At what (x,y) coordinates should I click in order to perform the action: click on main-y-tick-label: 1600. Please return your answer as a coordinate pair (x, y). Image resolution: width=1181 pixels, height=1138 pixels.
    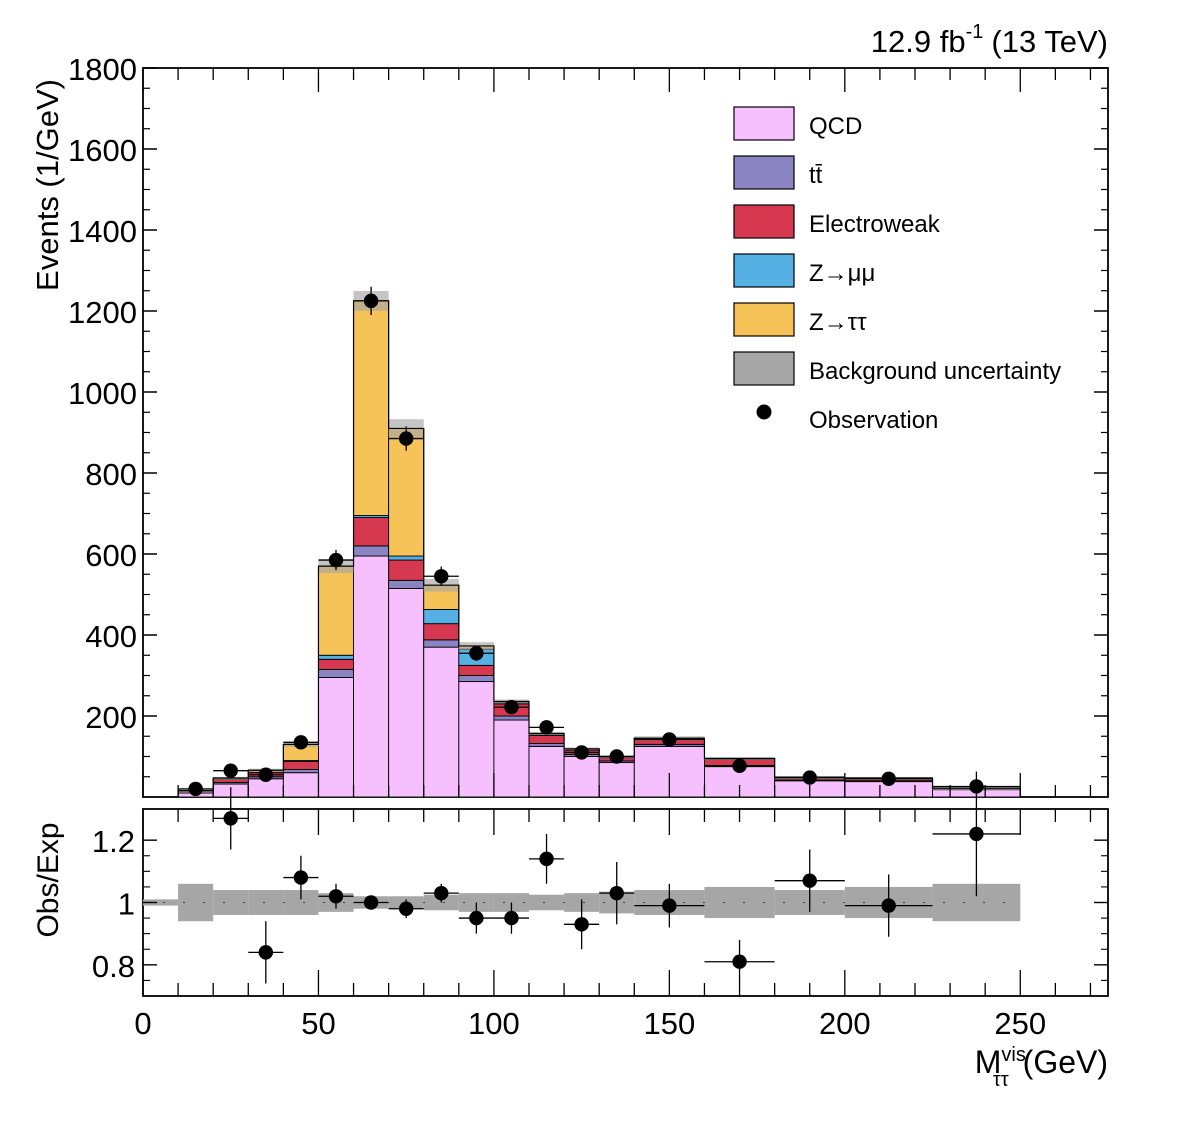
    Looking at the image, I should click on (102, 150).